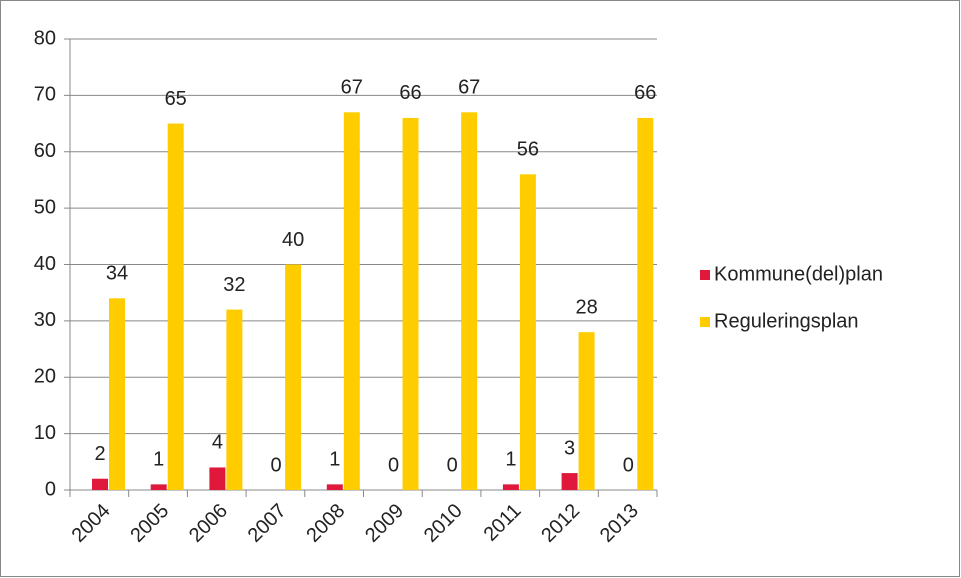  Describe the element at coordinates (45, 95) in the screenshot. I see `y-tick-label: 70` at that location.